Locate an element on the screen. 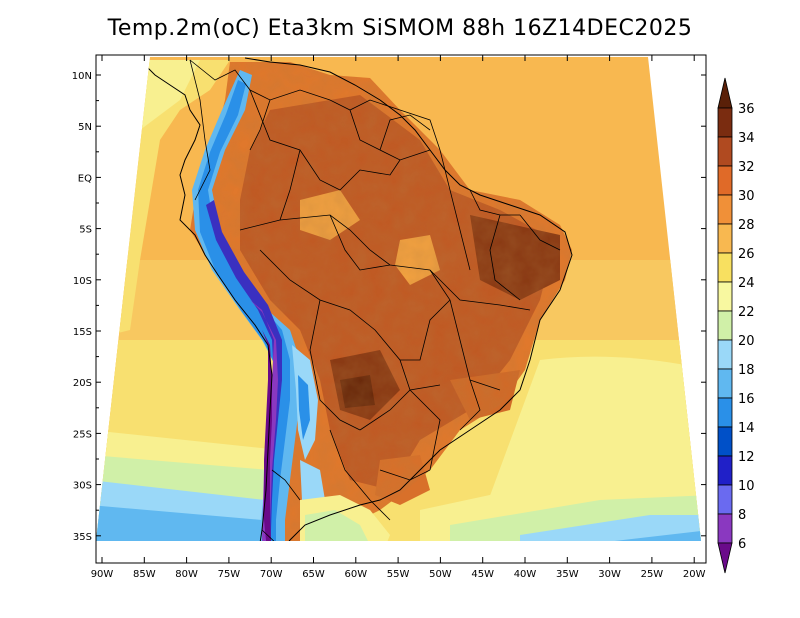 Image resolution: width=800 pixels, height=618 pixels. colorbar-label: 28 is located at coordinates (746, 225).